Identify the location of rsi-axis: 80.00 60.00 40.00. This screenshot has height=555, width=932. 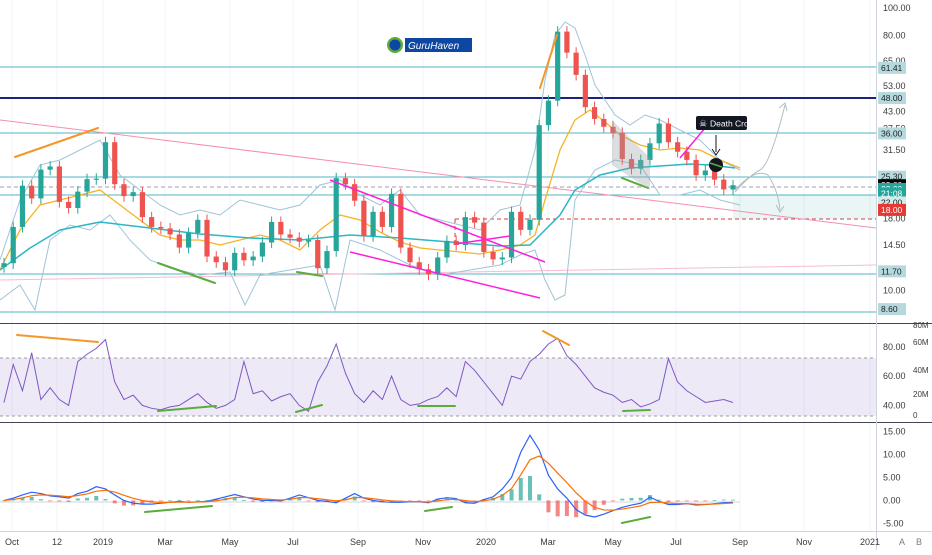
(894, 376).